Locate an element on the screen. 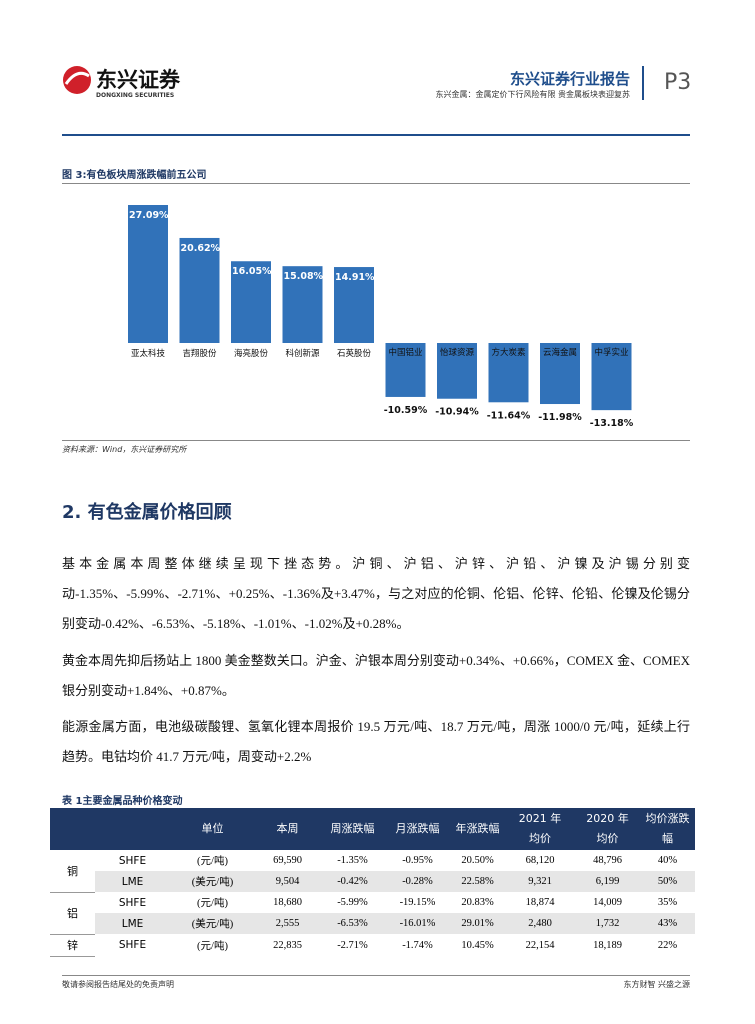 This screenshot has height=1024, width=755. data-cell: -6.53% is located at coordinates (352, 923).